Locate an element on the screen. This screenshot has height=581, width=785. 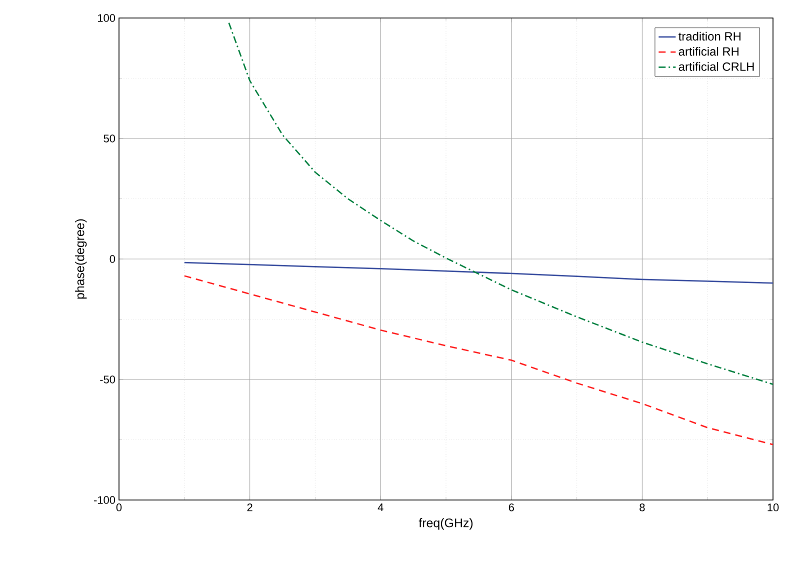
x-tick-label: 6 is located at coordinates (511, 508).